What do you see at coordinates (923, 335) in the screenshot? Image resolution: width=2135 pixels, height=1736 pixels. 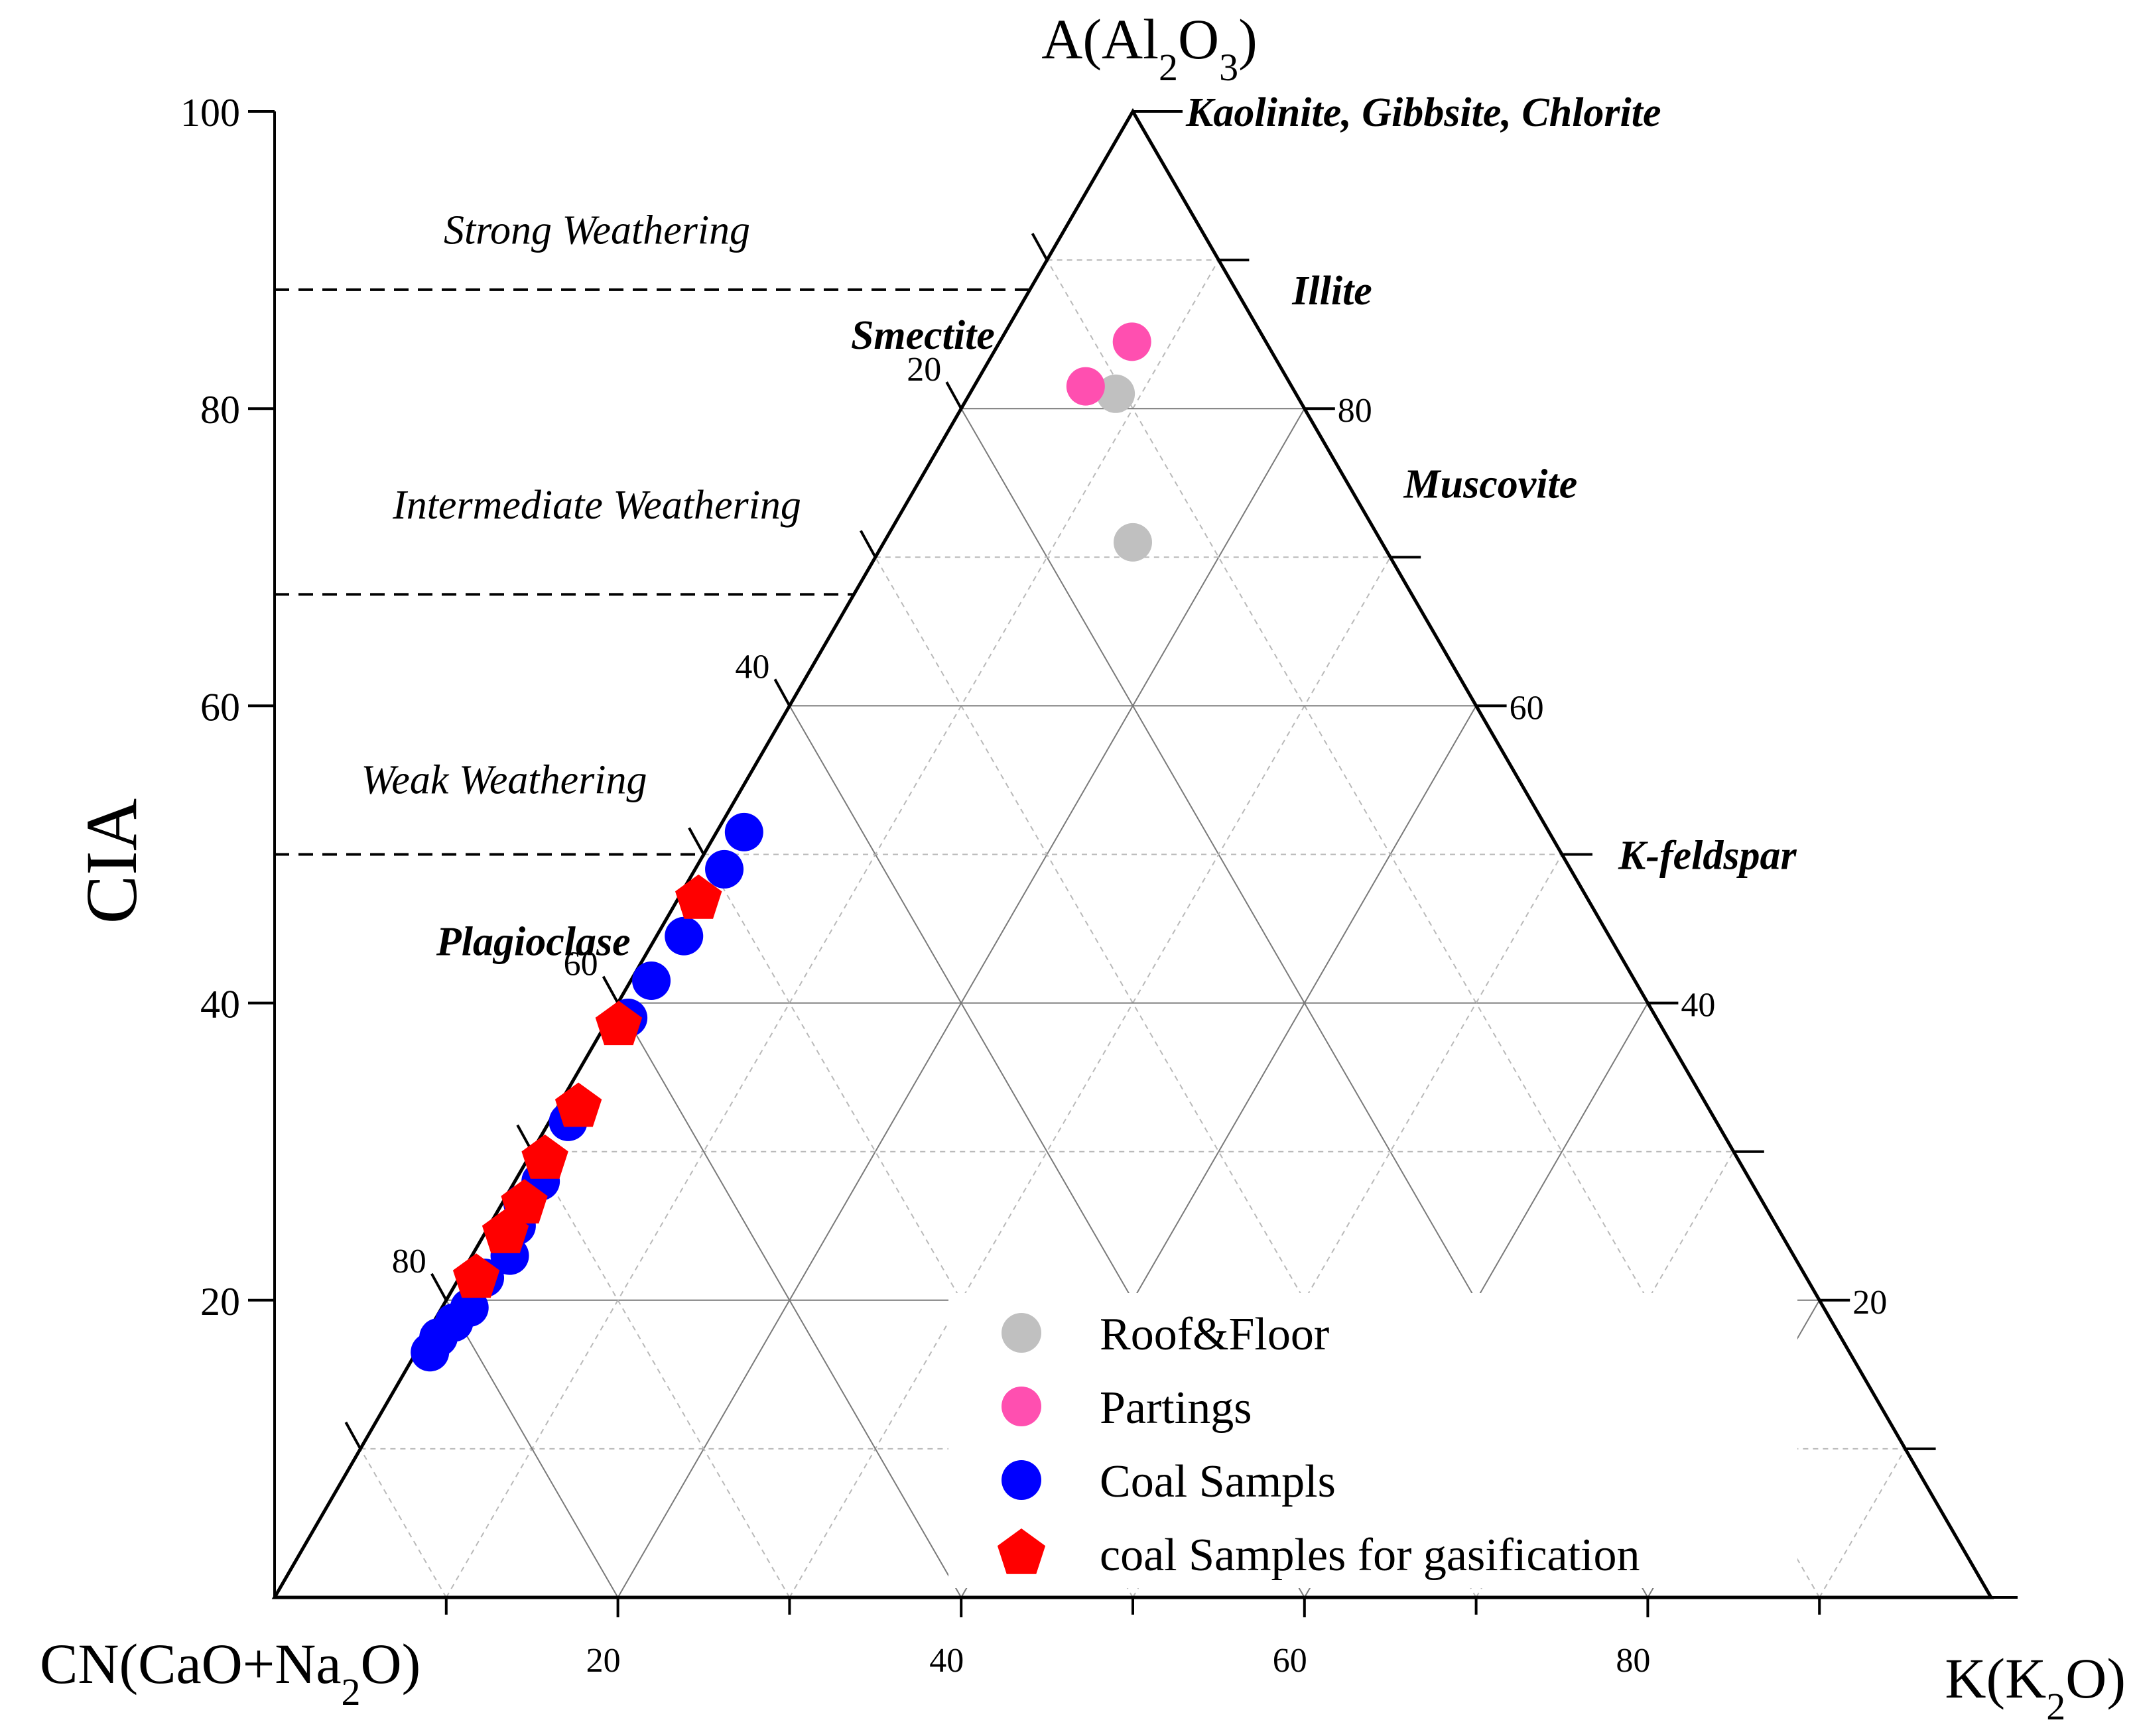 I see `mineral-label-4: Smectite` at bounding box center [923, 335].